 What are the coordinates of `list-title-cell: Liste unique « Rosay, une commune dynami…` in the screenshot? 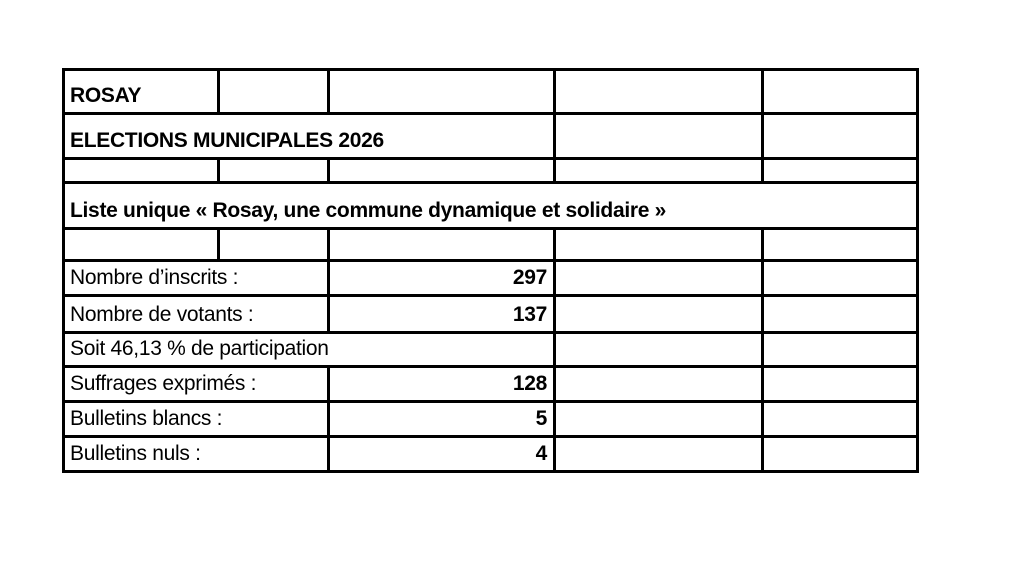 It's located at (490, 205).